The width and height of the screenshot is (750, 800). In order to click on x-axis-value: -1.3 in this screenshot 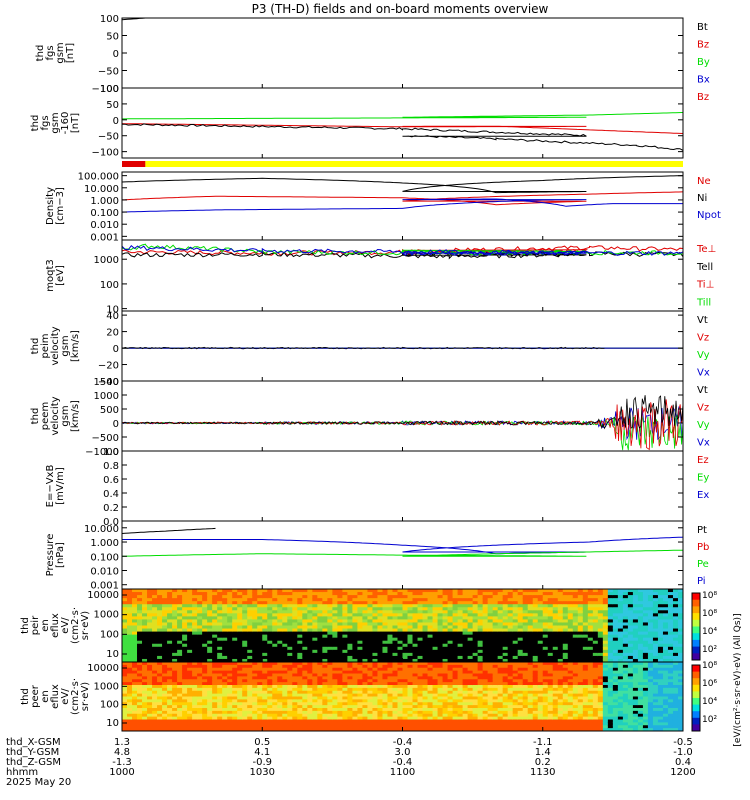, I will do `click(122, 762)`.